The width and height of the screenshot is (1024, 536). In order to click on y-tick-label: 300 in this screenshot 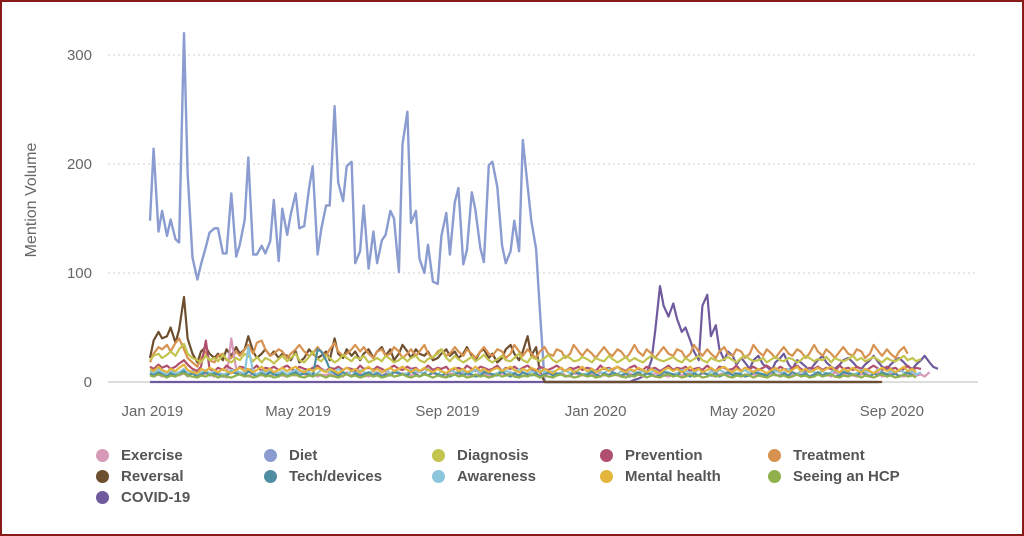, I will do `click(79, 55)`.